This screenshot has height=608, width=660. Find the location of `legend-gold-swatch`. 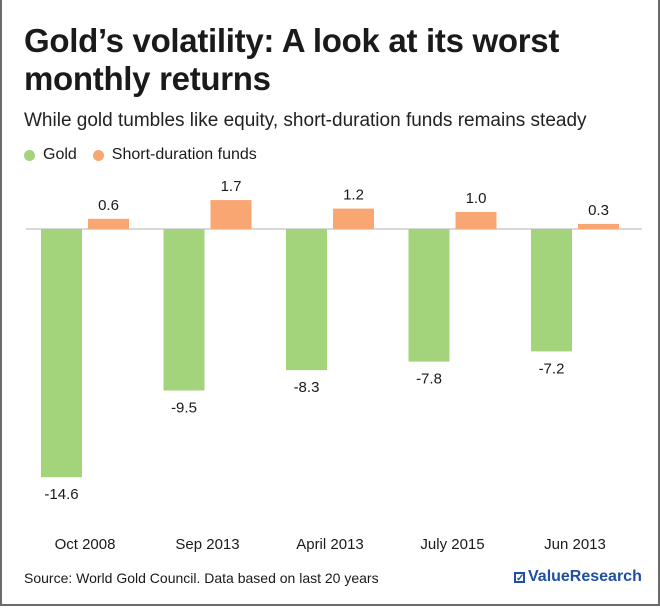

legend-gold-swatch is located at coordinates (29, 155).